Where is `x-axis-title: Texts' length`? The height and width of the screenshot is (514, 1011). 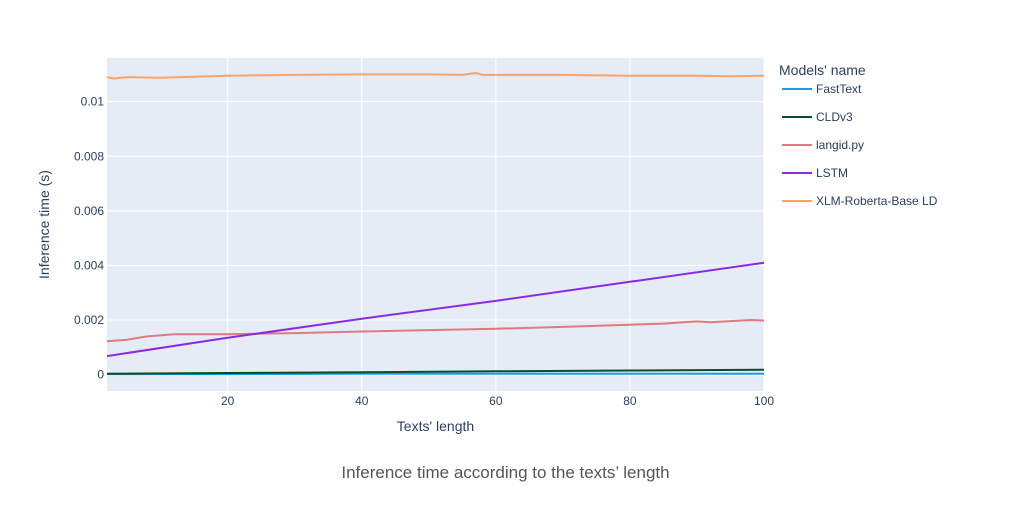
x-axis-title: Texts' length is located at coordinates (435, 426).